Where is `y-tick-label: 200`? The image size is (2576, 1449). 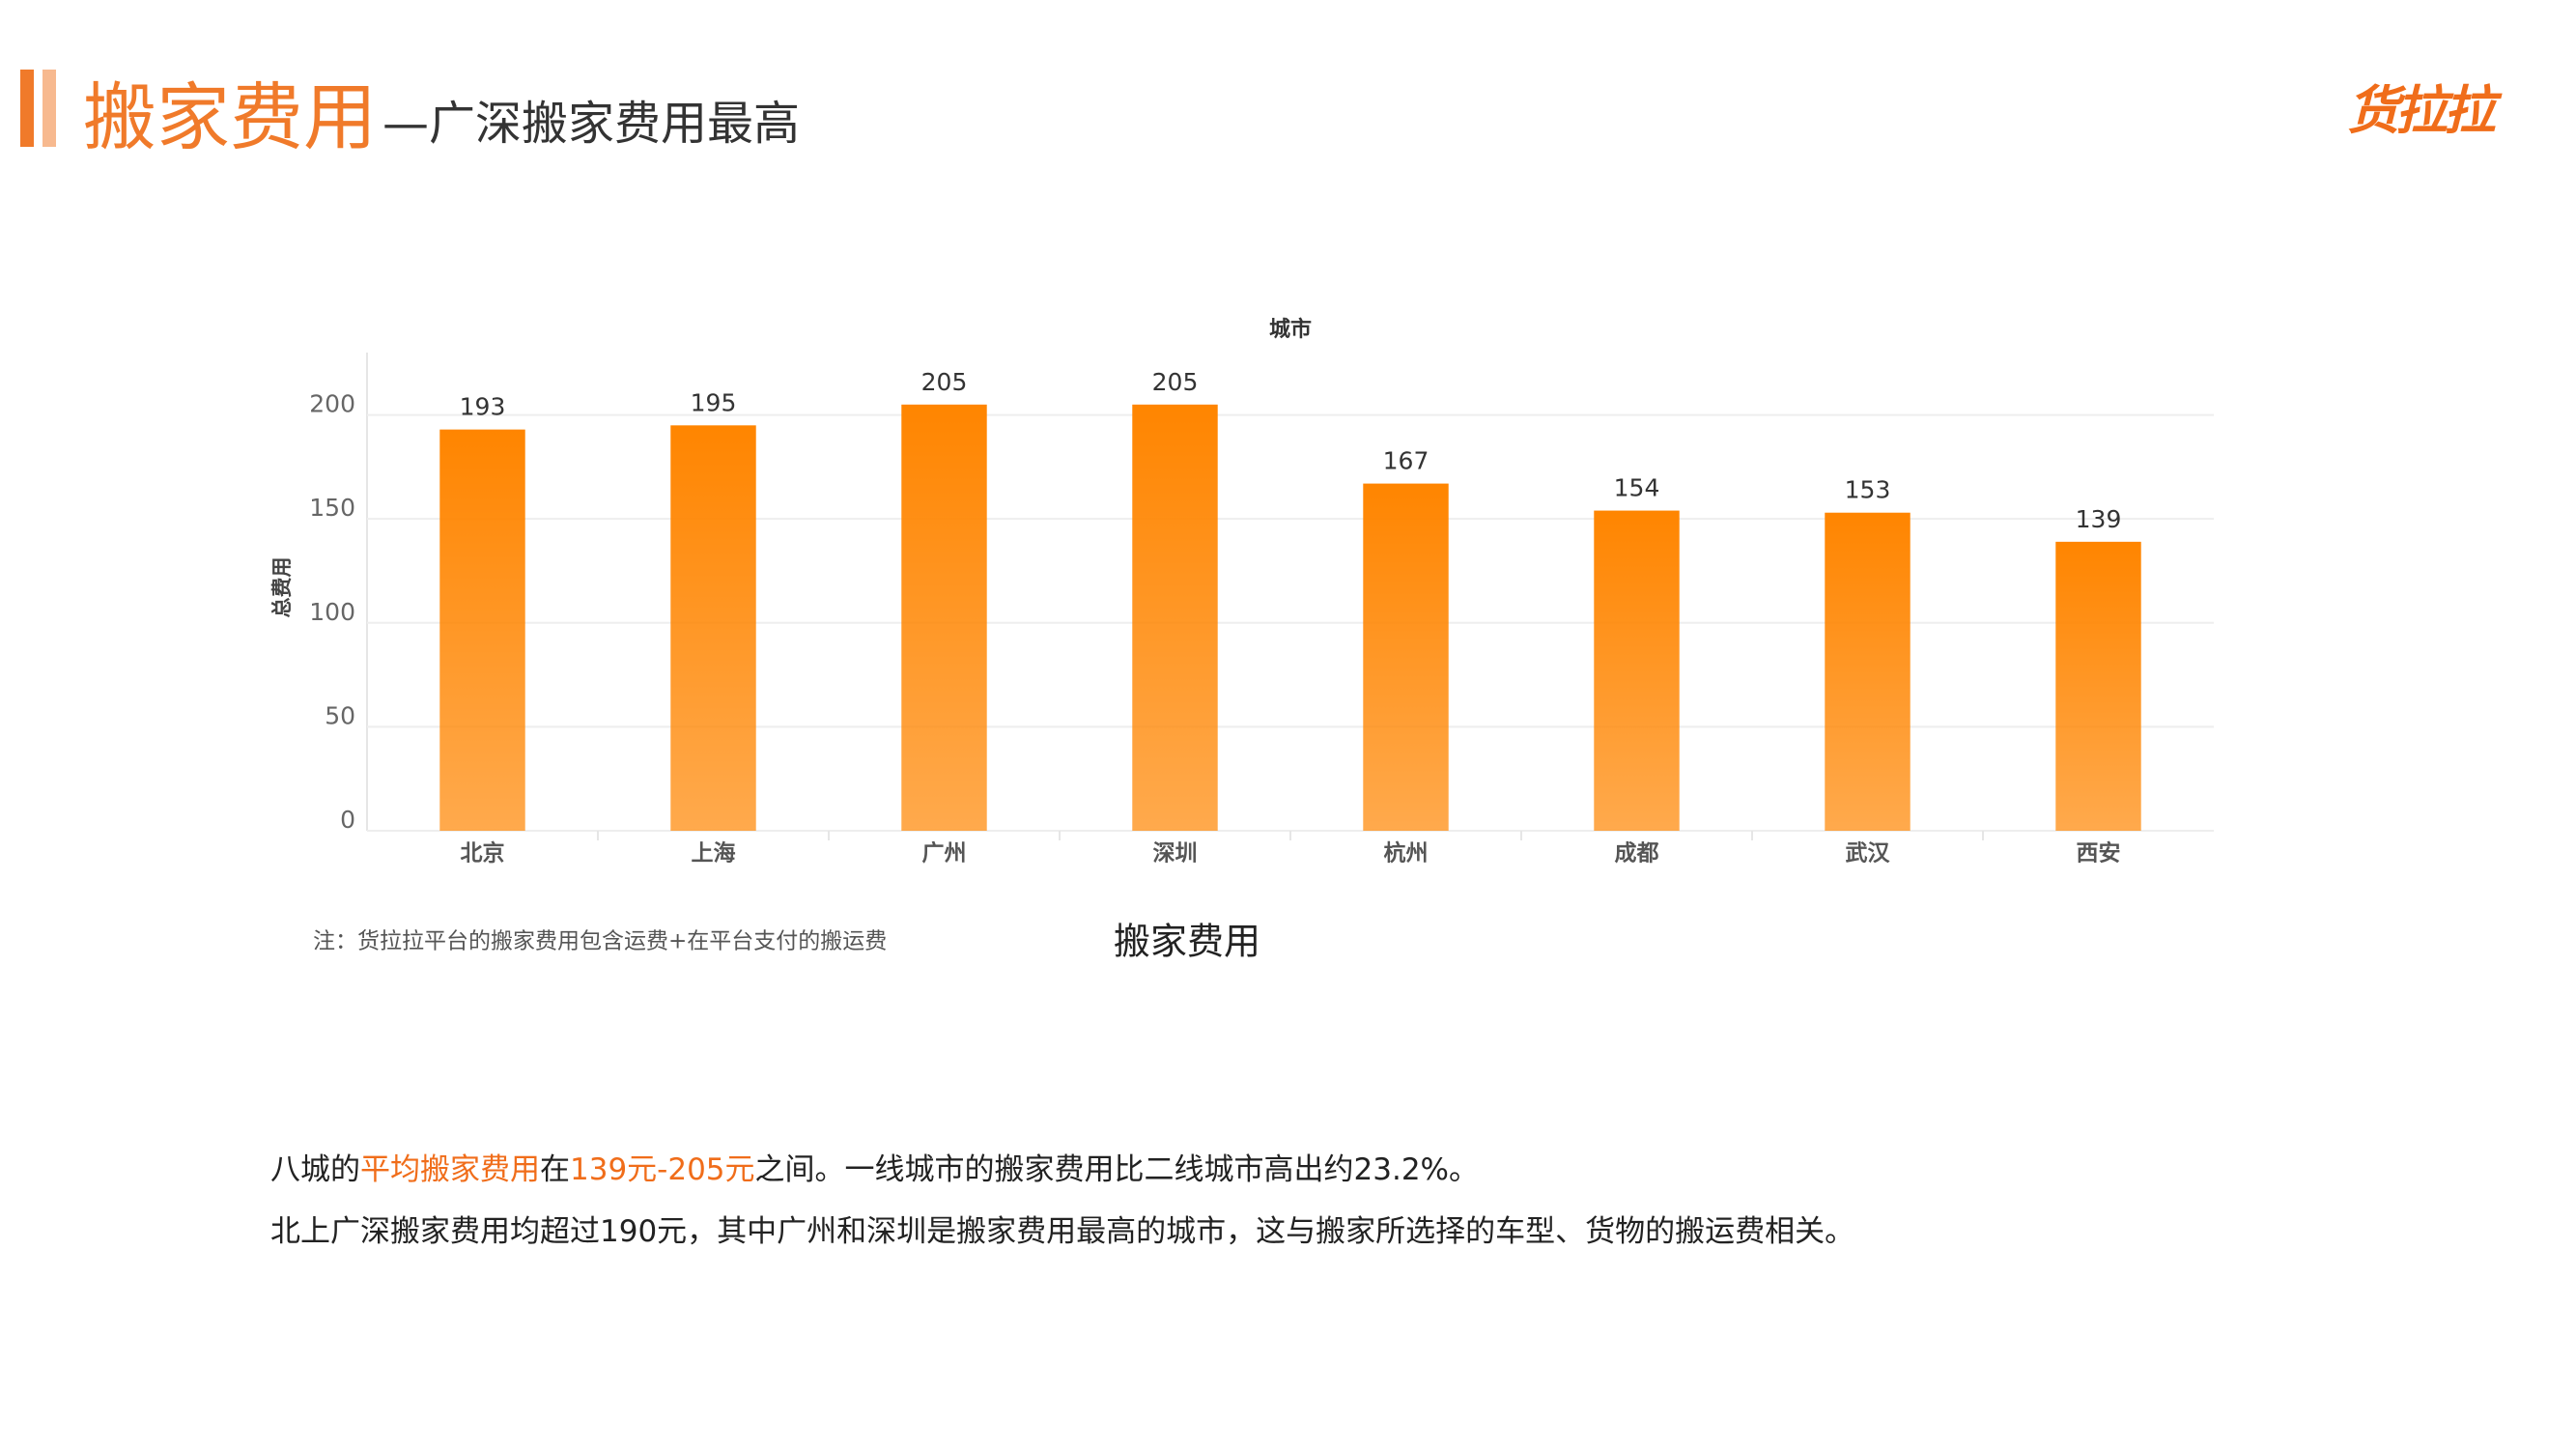
y-tick-label: 200 is located at coordinates (332, 404).